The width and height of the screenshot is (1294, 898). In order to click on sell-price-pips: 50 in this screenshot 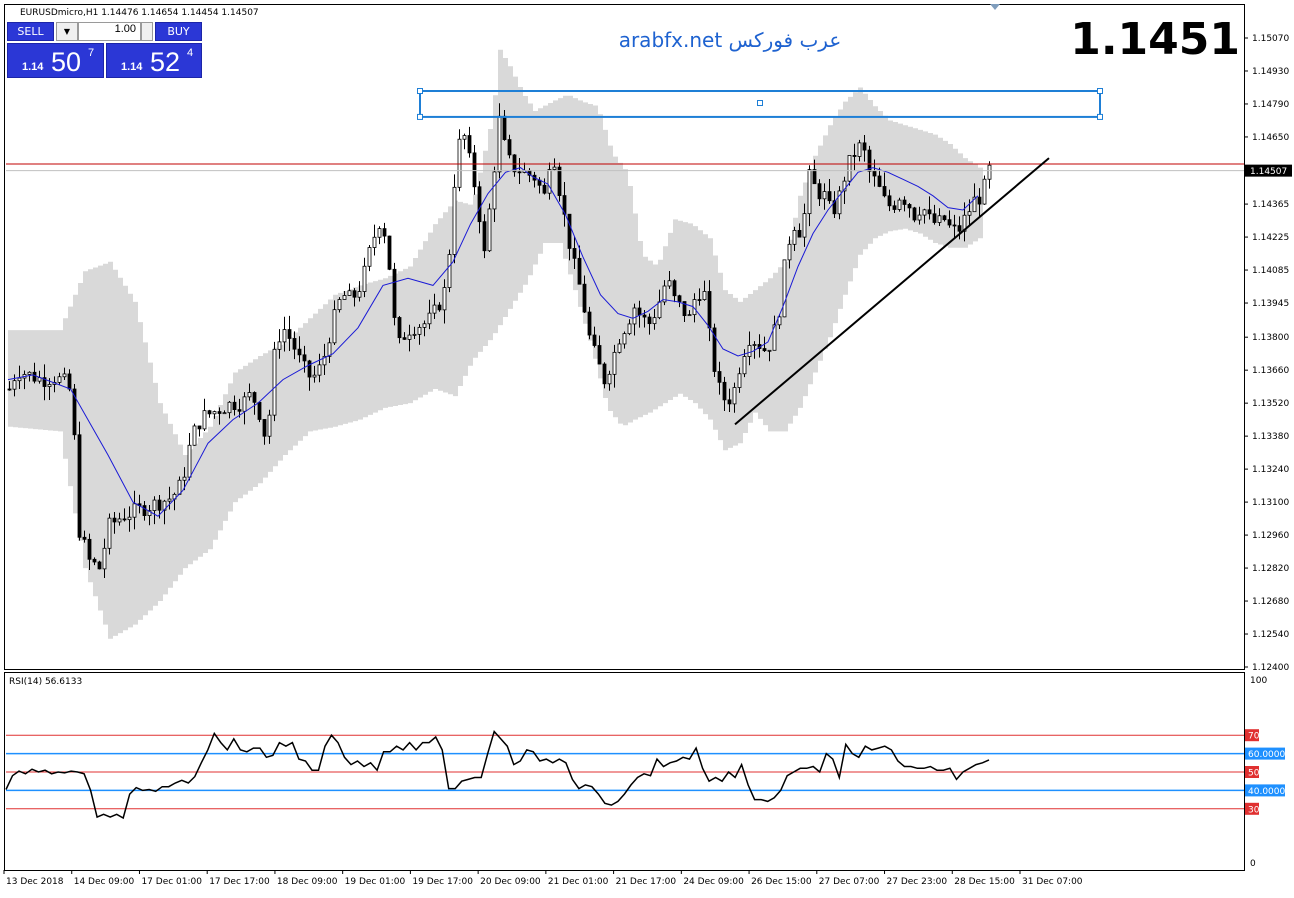, I will do `click(66, 62)`.